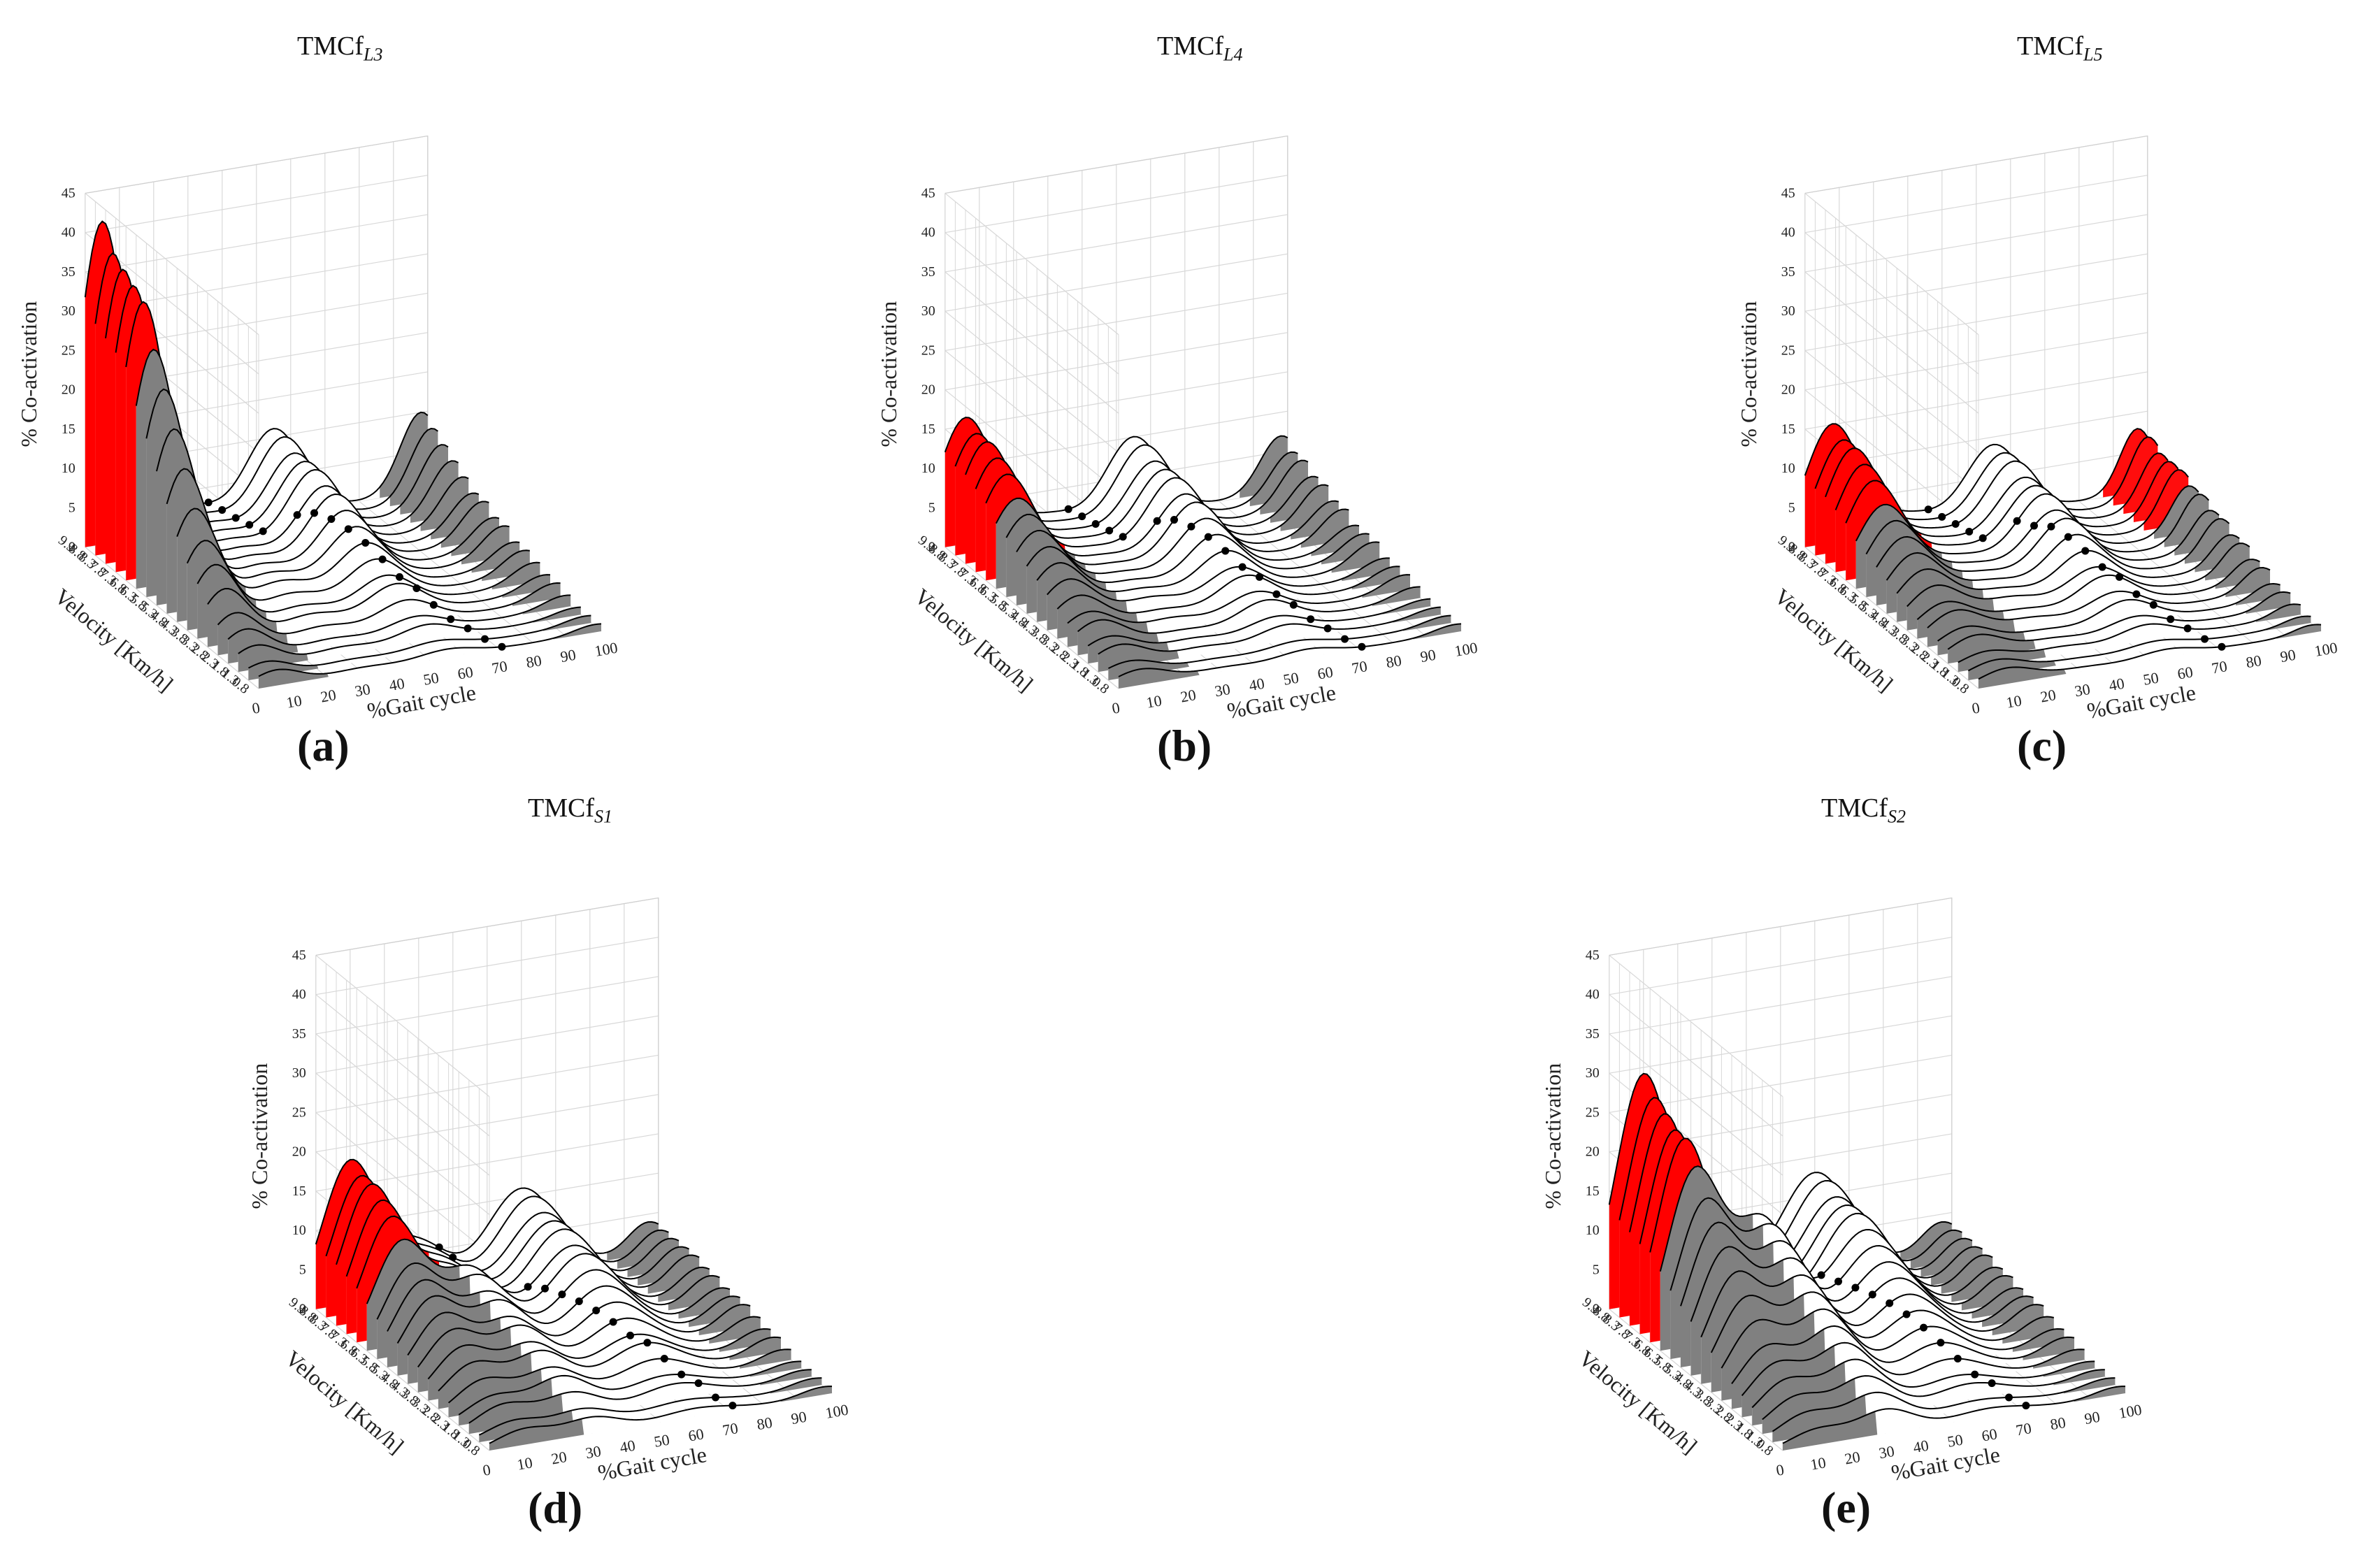  I want to click on figure-label-e: (e), so click(1846, 1508).